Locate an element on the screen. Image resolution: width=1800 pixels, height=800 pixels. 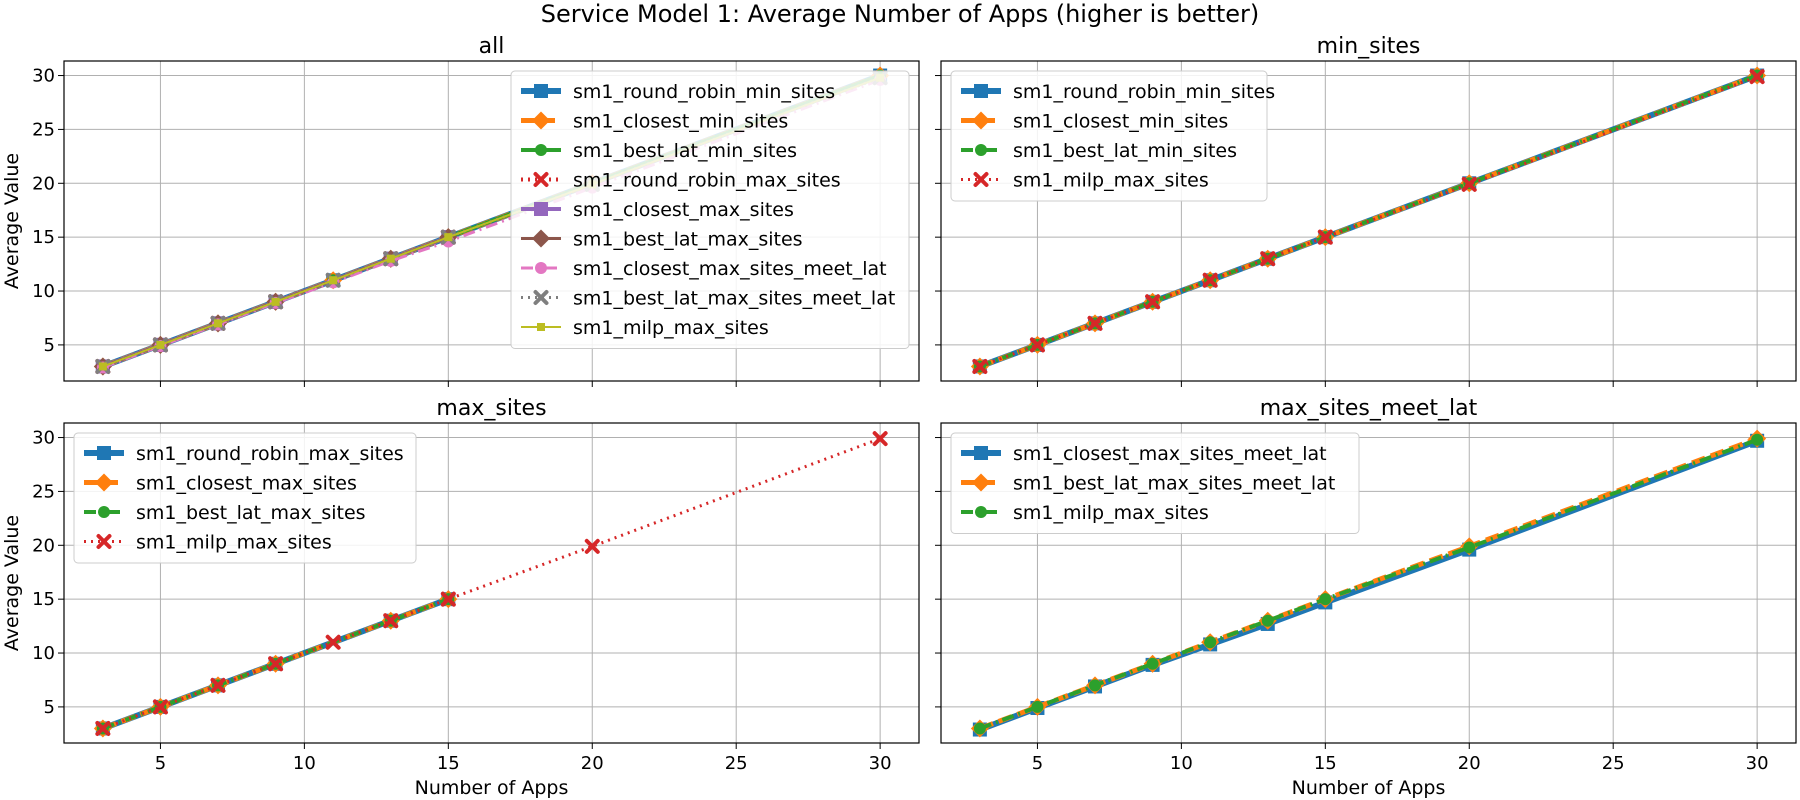
legend-label: sm1_closest_max_sites is located at coordinates (246, 484).